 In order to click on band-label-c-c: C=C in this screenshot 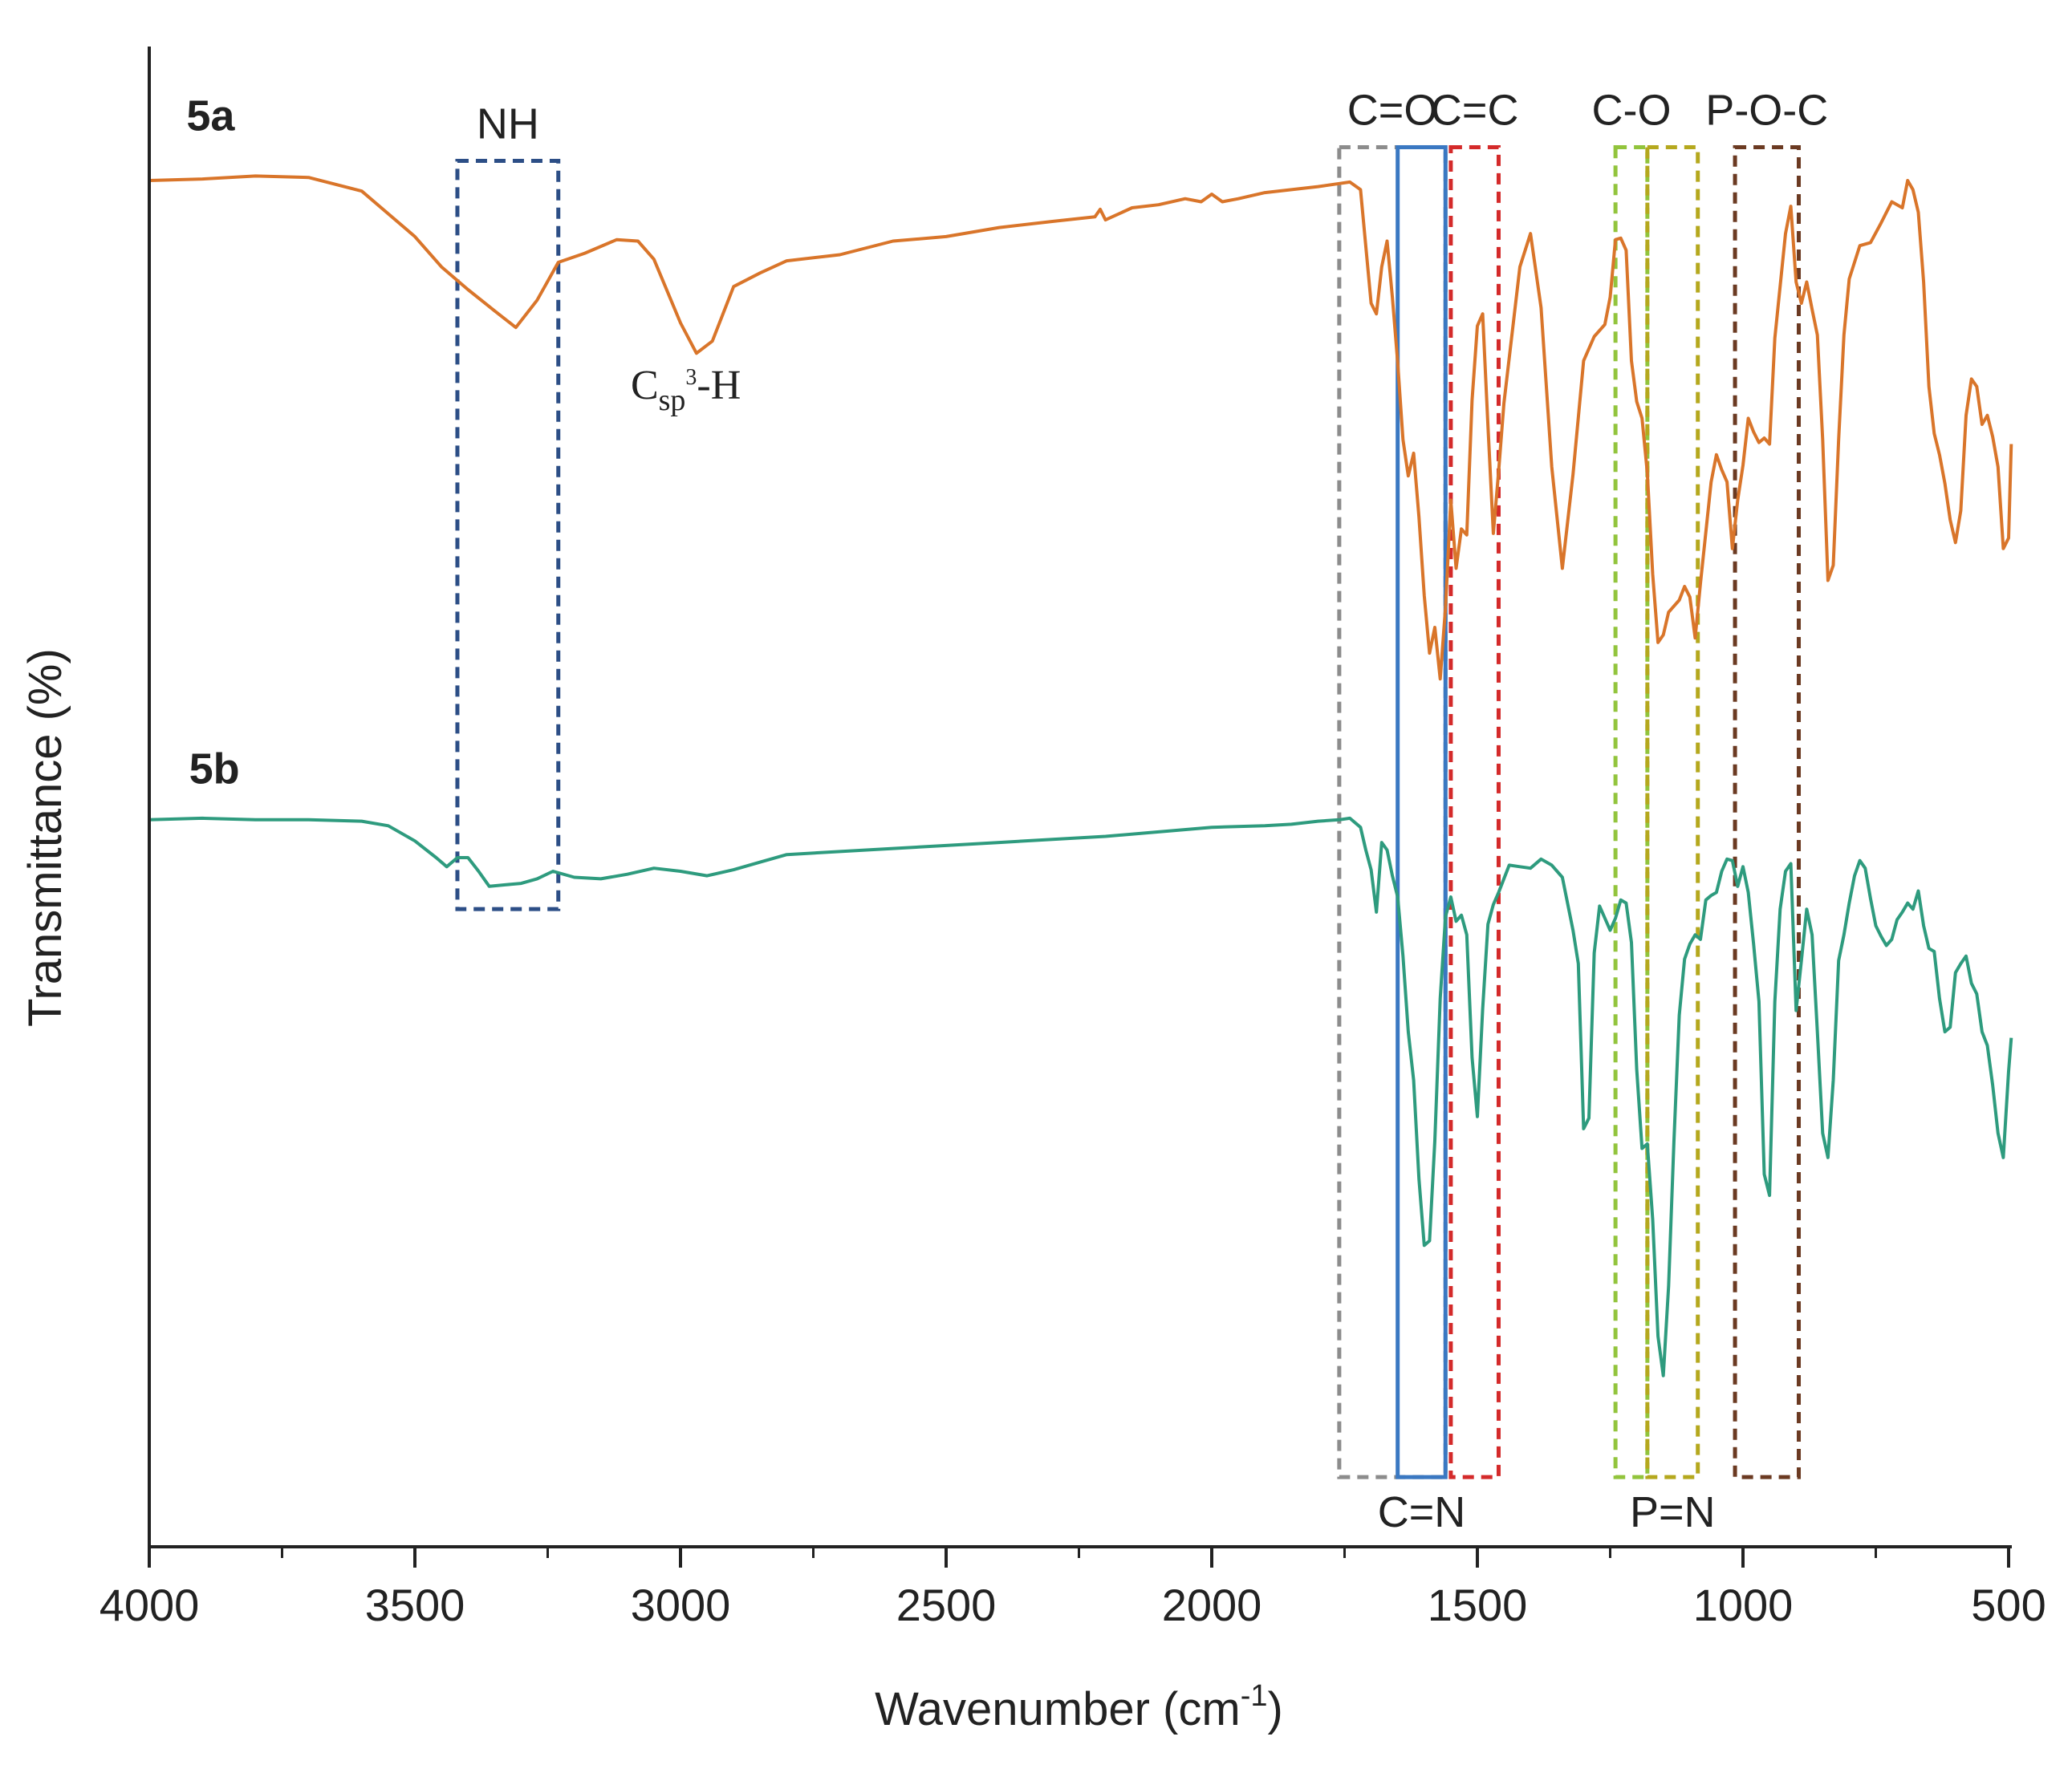, I will do `click(1475, 110)`.